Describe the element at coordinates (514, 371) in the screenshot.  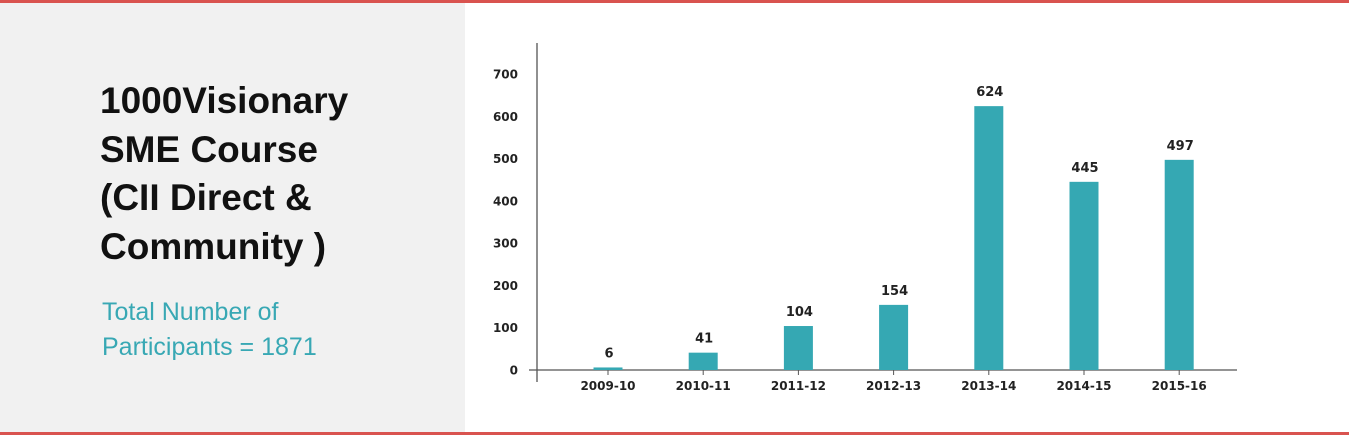
I see `y-tick-label: 0` at that location.